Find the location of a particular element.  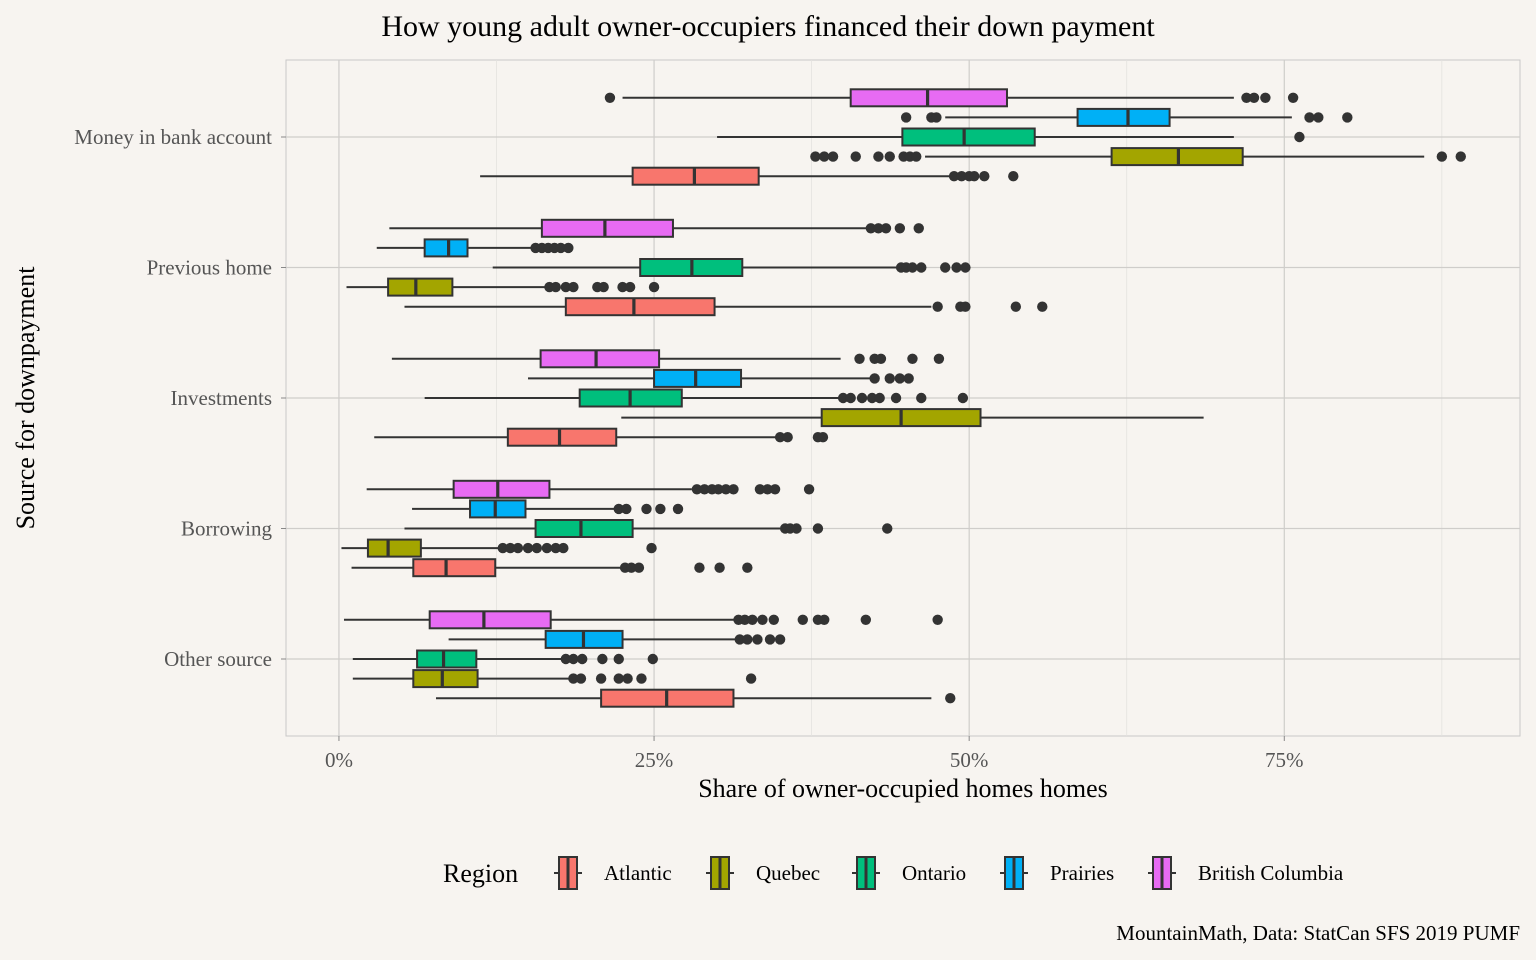

box-borrowing-prairies is located at coordinates (548, 509).